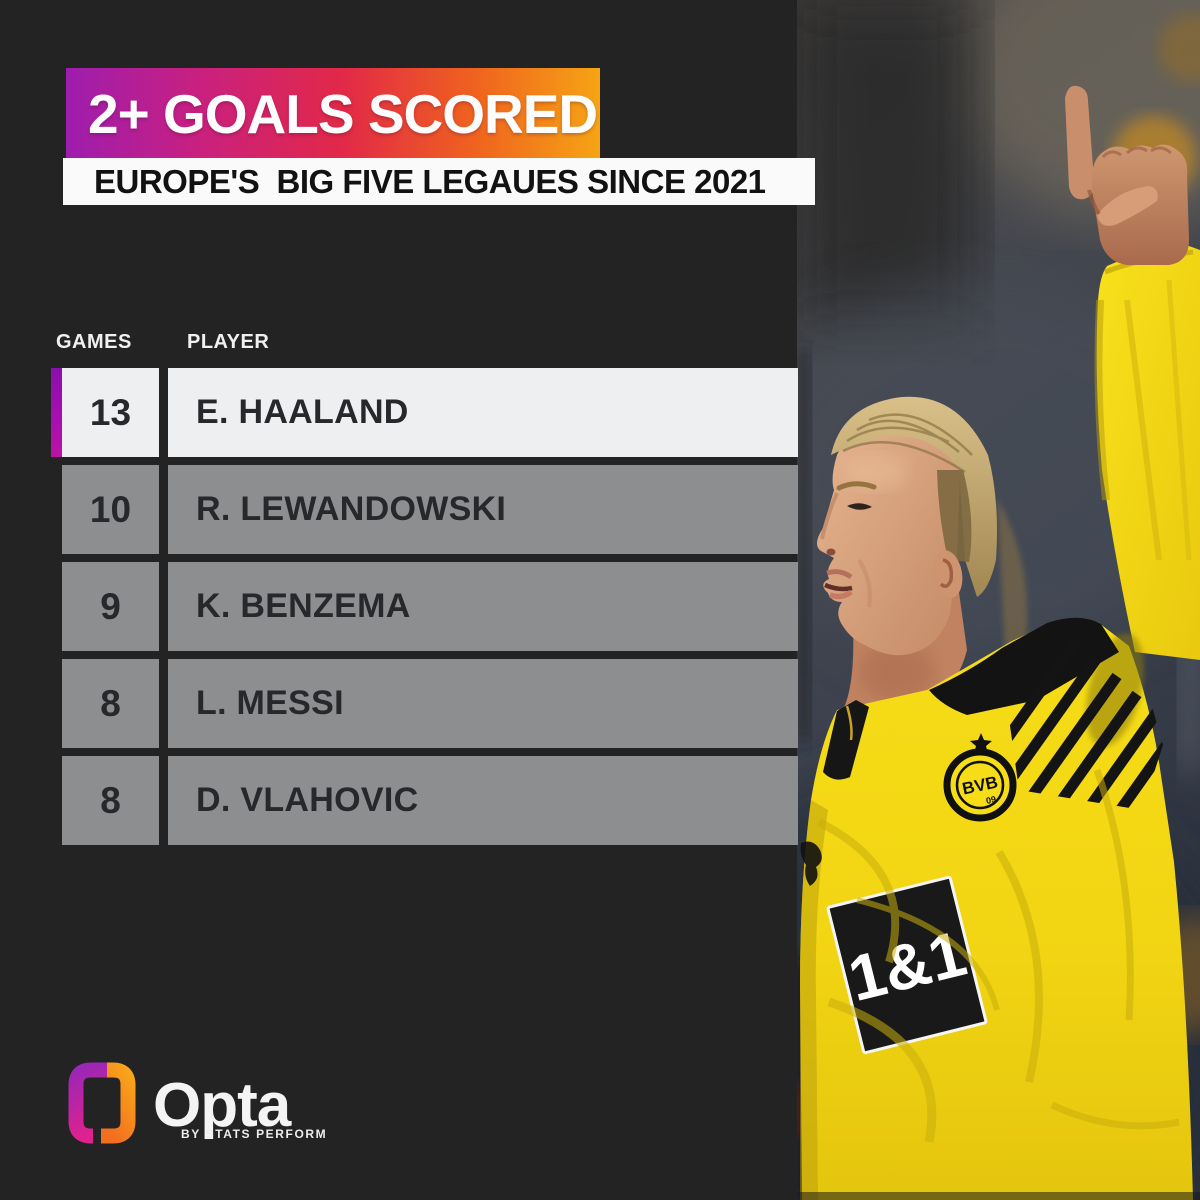 The width and height of the screenshot is (1200, 1200). What do you see at coordinates (981, 743) in the screenshot?
I see `crest-star` at bounding box center [981, 743].